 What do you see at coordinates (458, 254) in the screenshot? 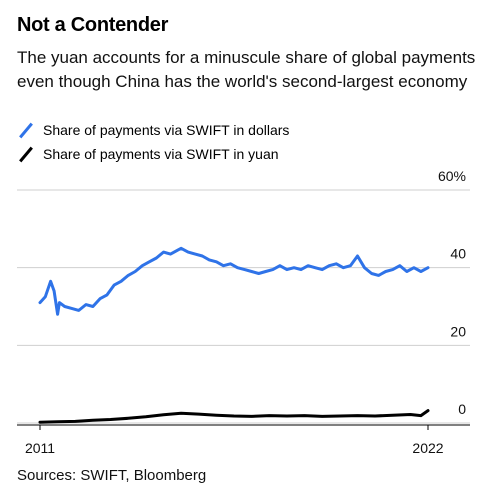
I see `y-tick-label: 40` at bounding box center [458, 254].